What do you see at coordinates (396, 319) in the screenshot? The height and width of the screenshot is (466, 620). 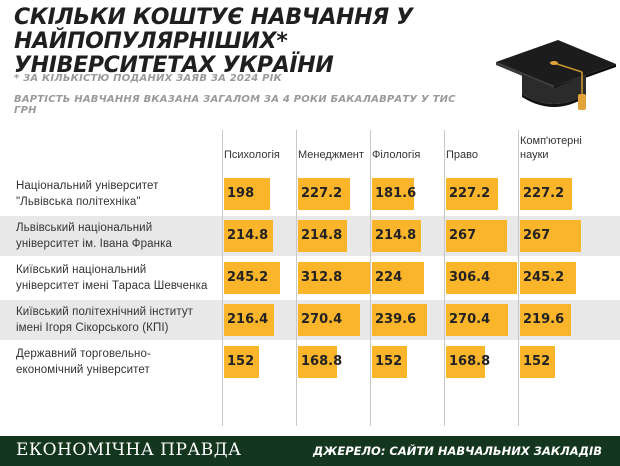 I see `value-label: 239.6` at bounding box center [396, 319].